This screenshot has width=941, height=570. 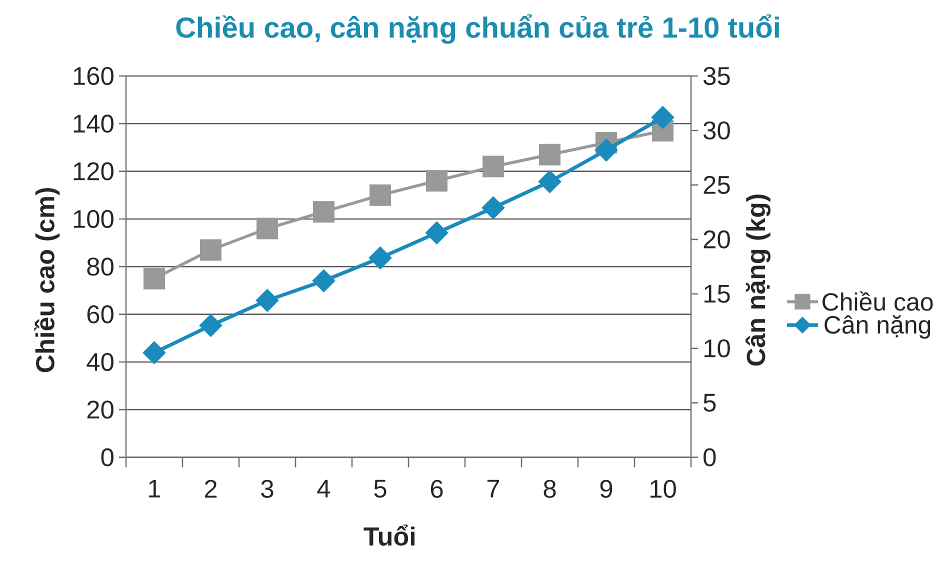 What do you see at coordinates (100, 267) in the screenshot?
I see `y-tick-label: 80` at bounding box center [100, 267].